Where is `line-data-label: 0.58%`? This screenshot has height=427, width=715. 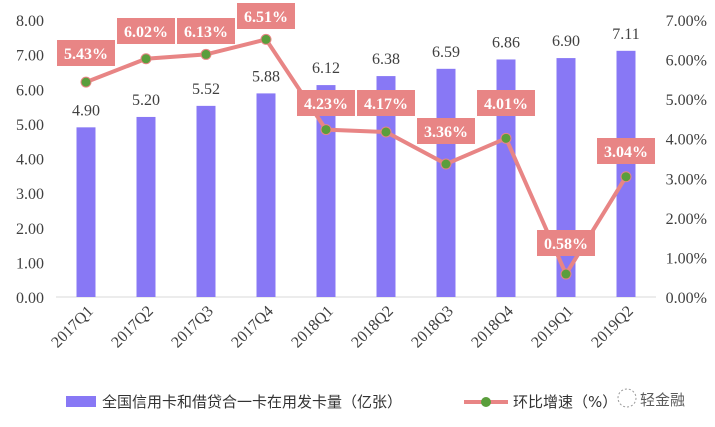
line-data-label: 0.58% is located at coordinates (566, 244).